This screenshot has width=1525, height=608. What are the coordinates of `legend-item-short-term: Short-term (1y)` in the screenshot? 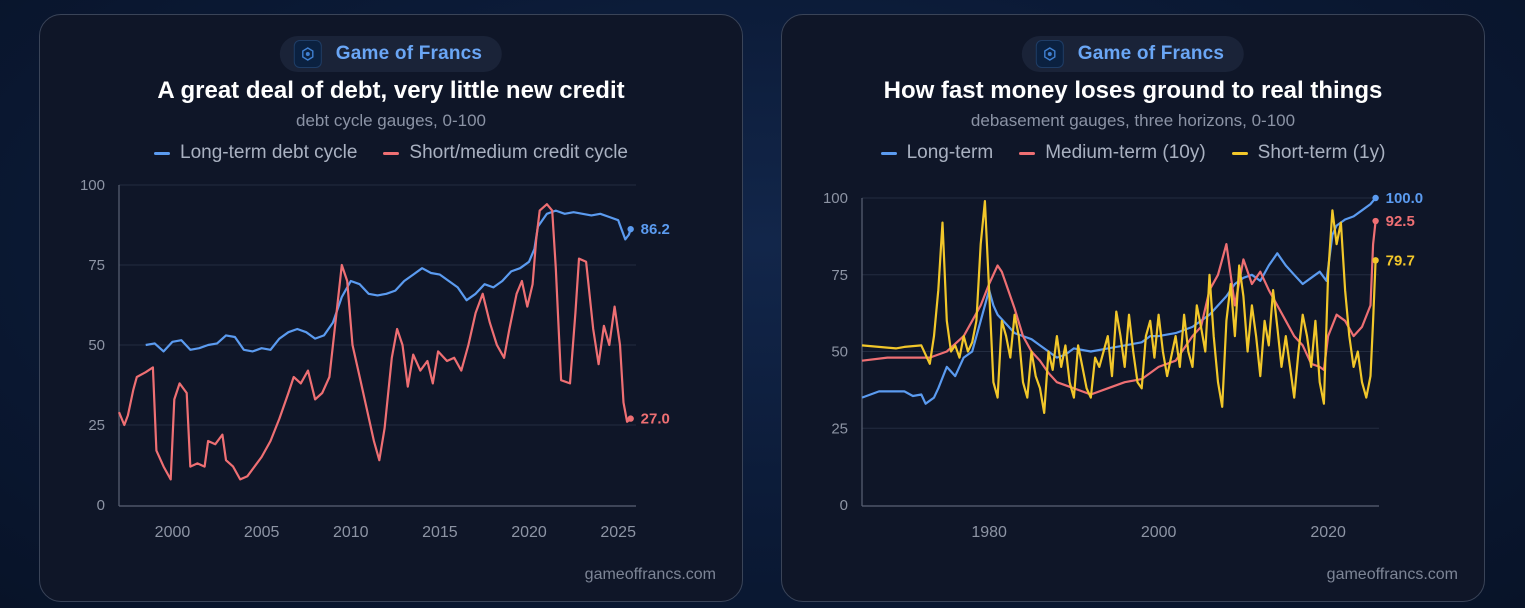 It's located at (1308, 153).